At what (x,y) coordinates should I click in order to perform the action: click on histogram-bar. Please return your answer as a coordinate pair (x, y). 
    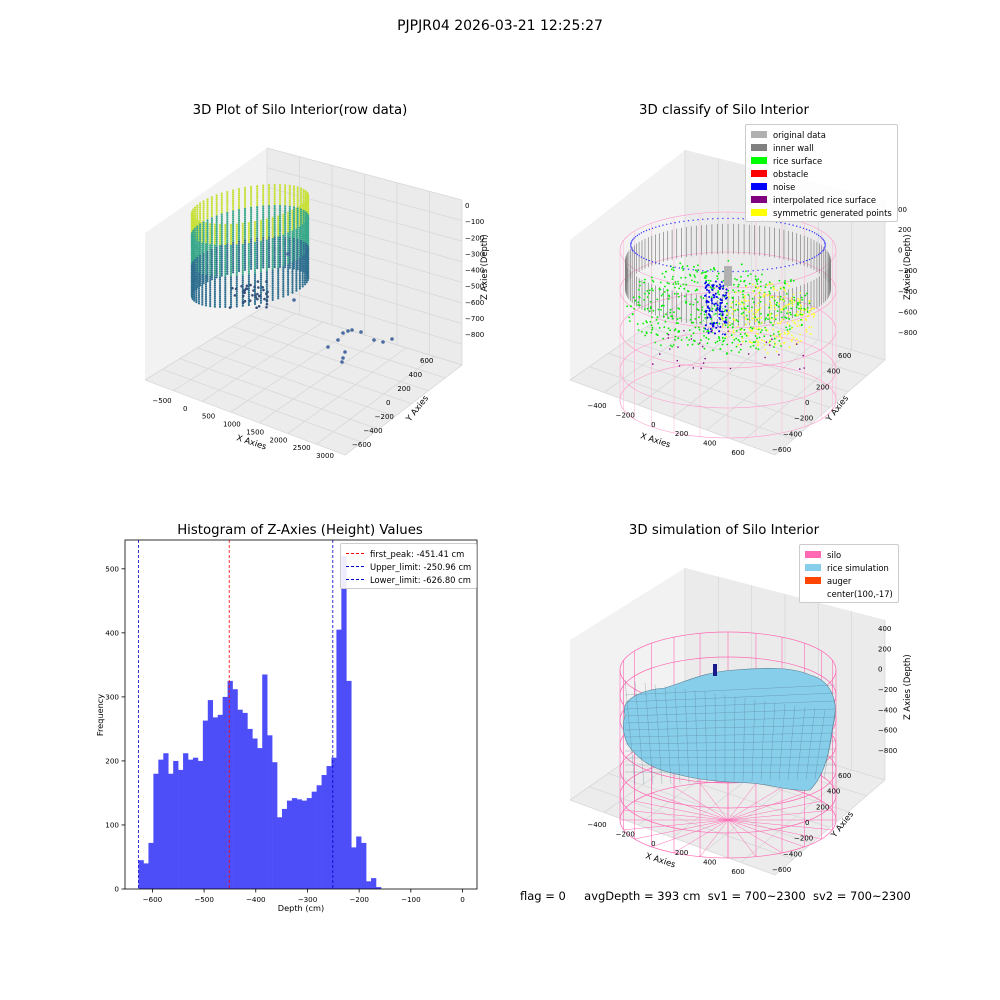
    Looking at the image, I should click on (181, 829).